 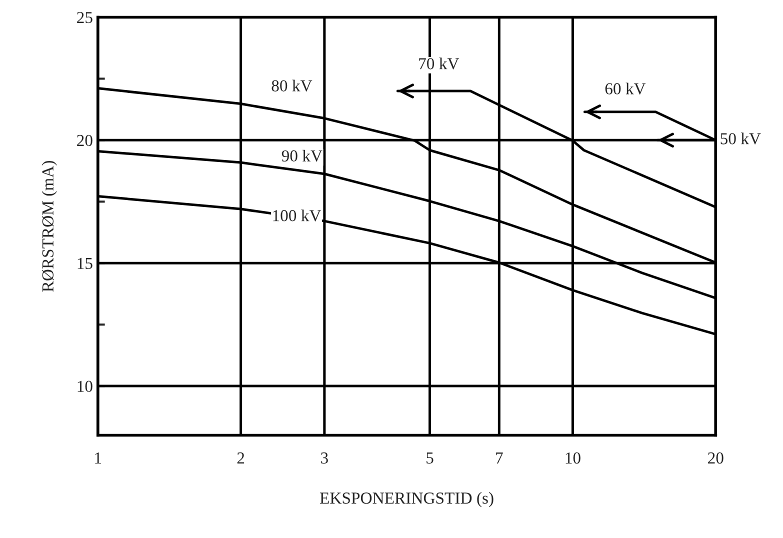 I want to click on y-tick-label: 25, so click(x=84, y=18).